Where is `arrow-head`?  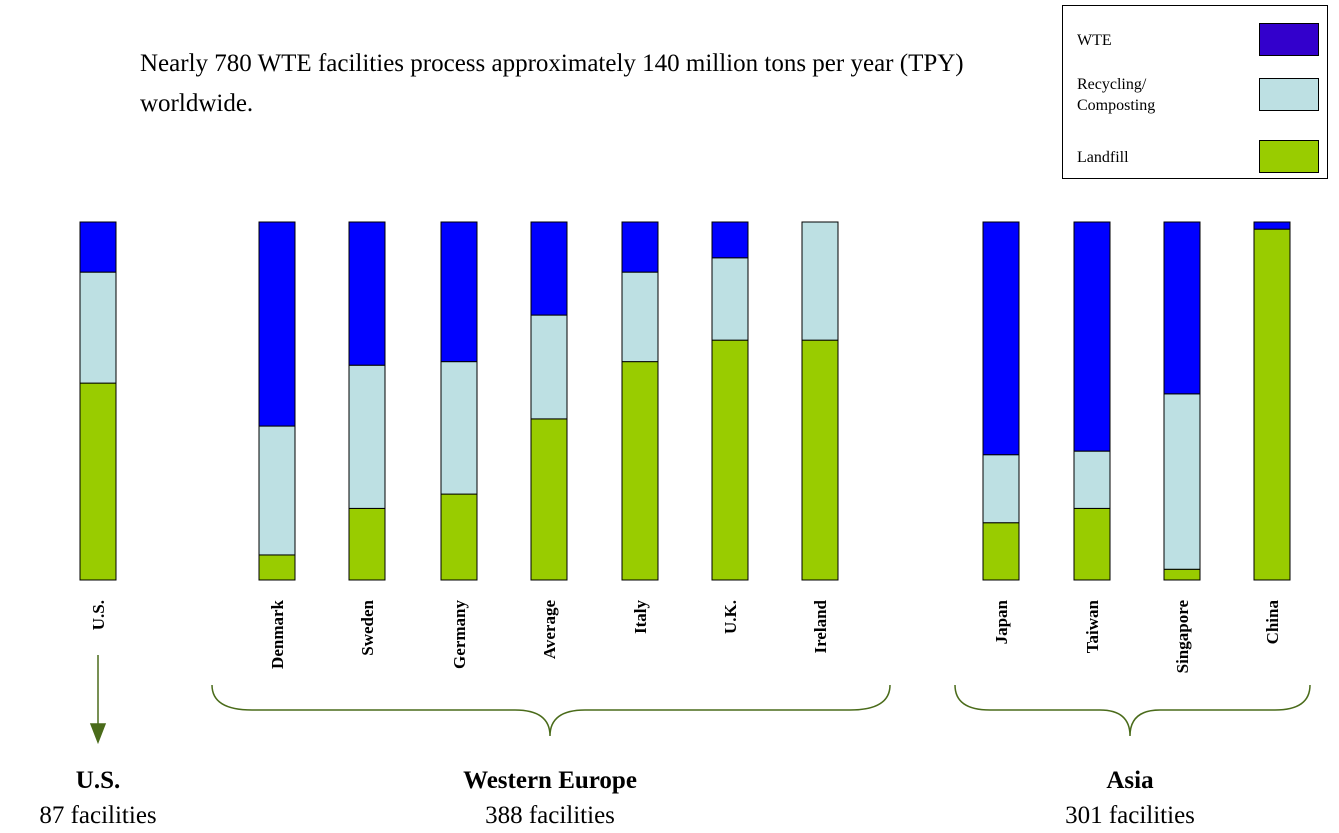
arrow-head is located at coordinates (98, 734).